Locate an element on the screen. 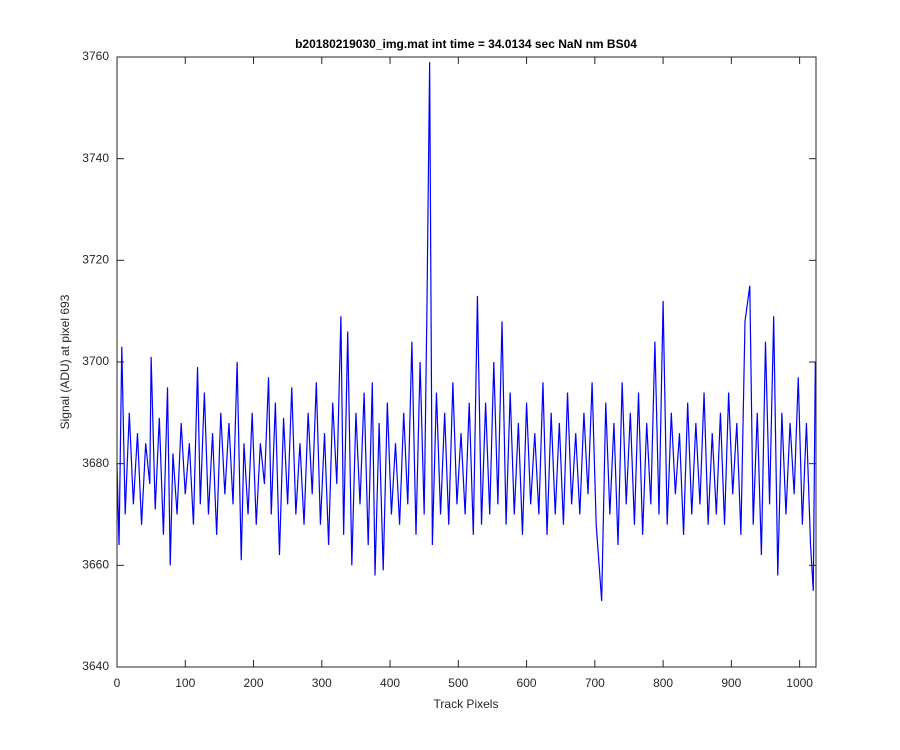 The image size is (900, 750). x-tick-label: 800 is located at coordinates (663, 683).